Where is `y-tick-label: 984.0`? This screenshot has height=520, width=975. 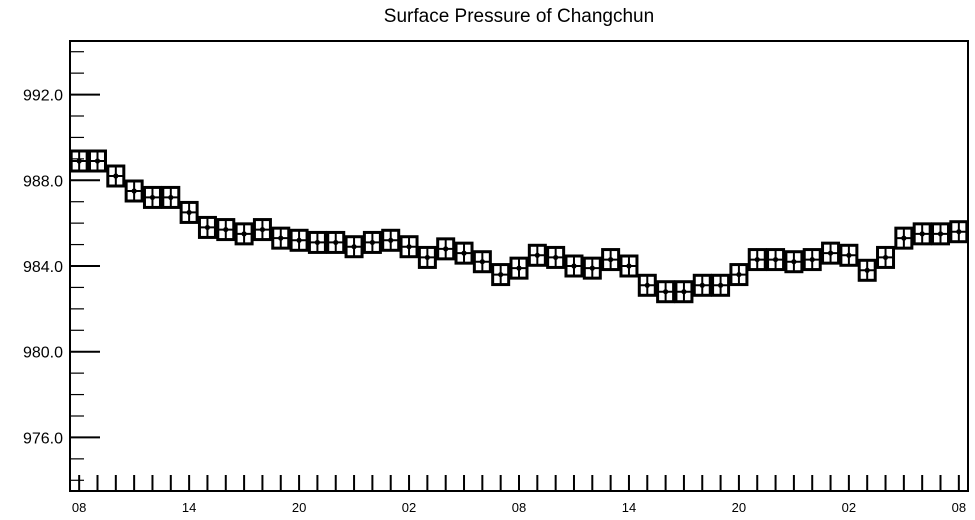 y-tick-label: 984.0 is located at coordinates (43, 267).